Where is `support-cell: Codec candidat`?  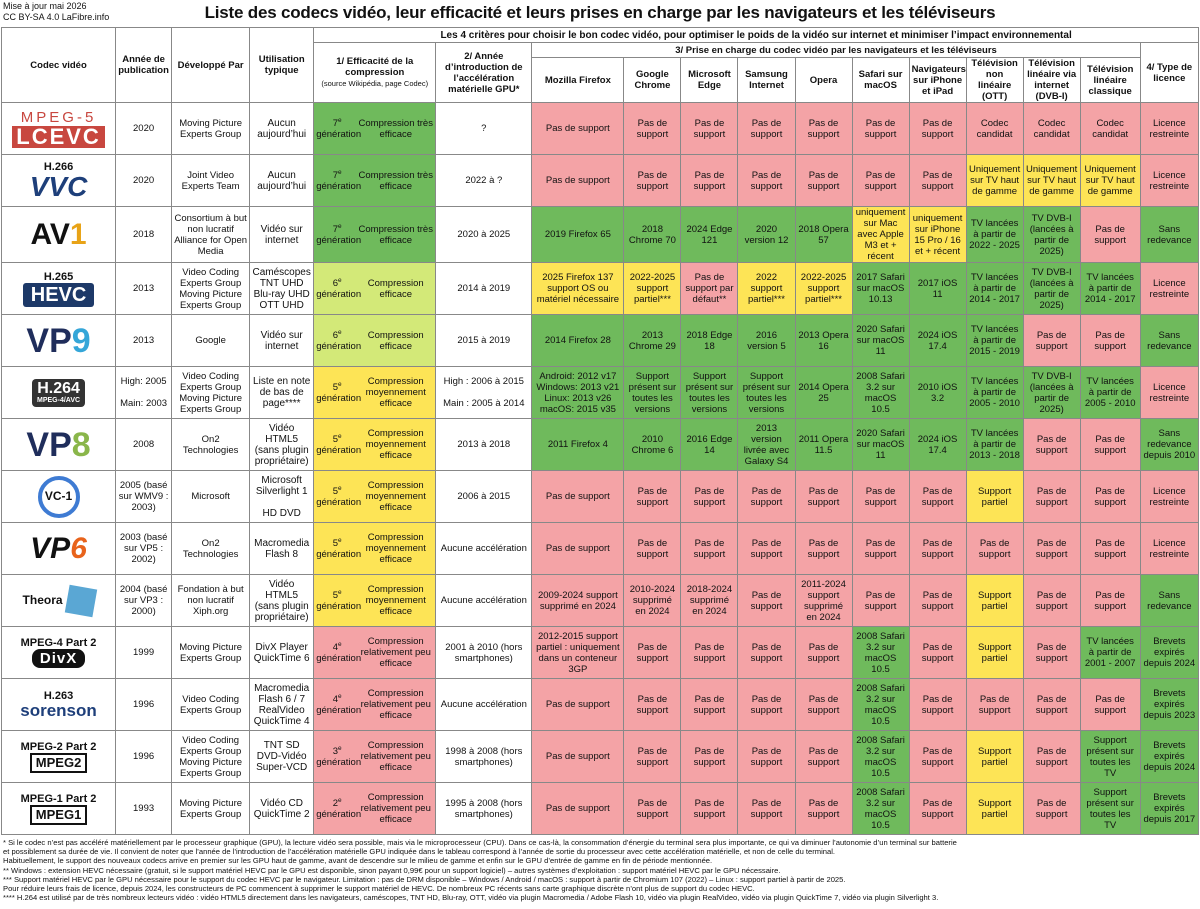 support-cell: Codec candidat is located at coordinates (994, 128).